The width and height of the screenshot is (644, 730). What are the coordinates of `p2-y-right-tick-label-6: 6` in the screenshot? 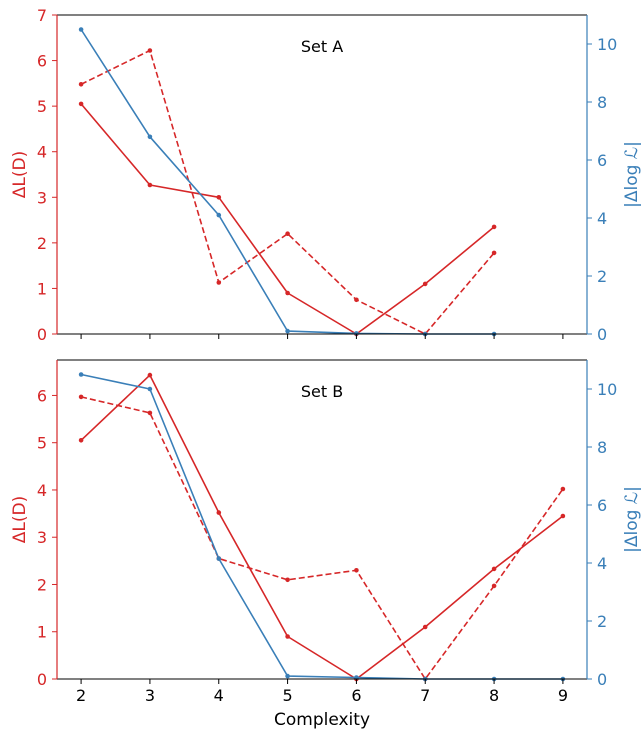 It's located at (602, 505).